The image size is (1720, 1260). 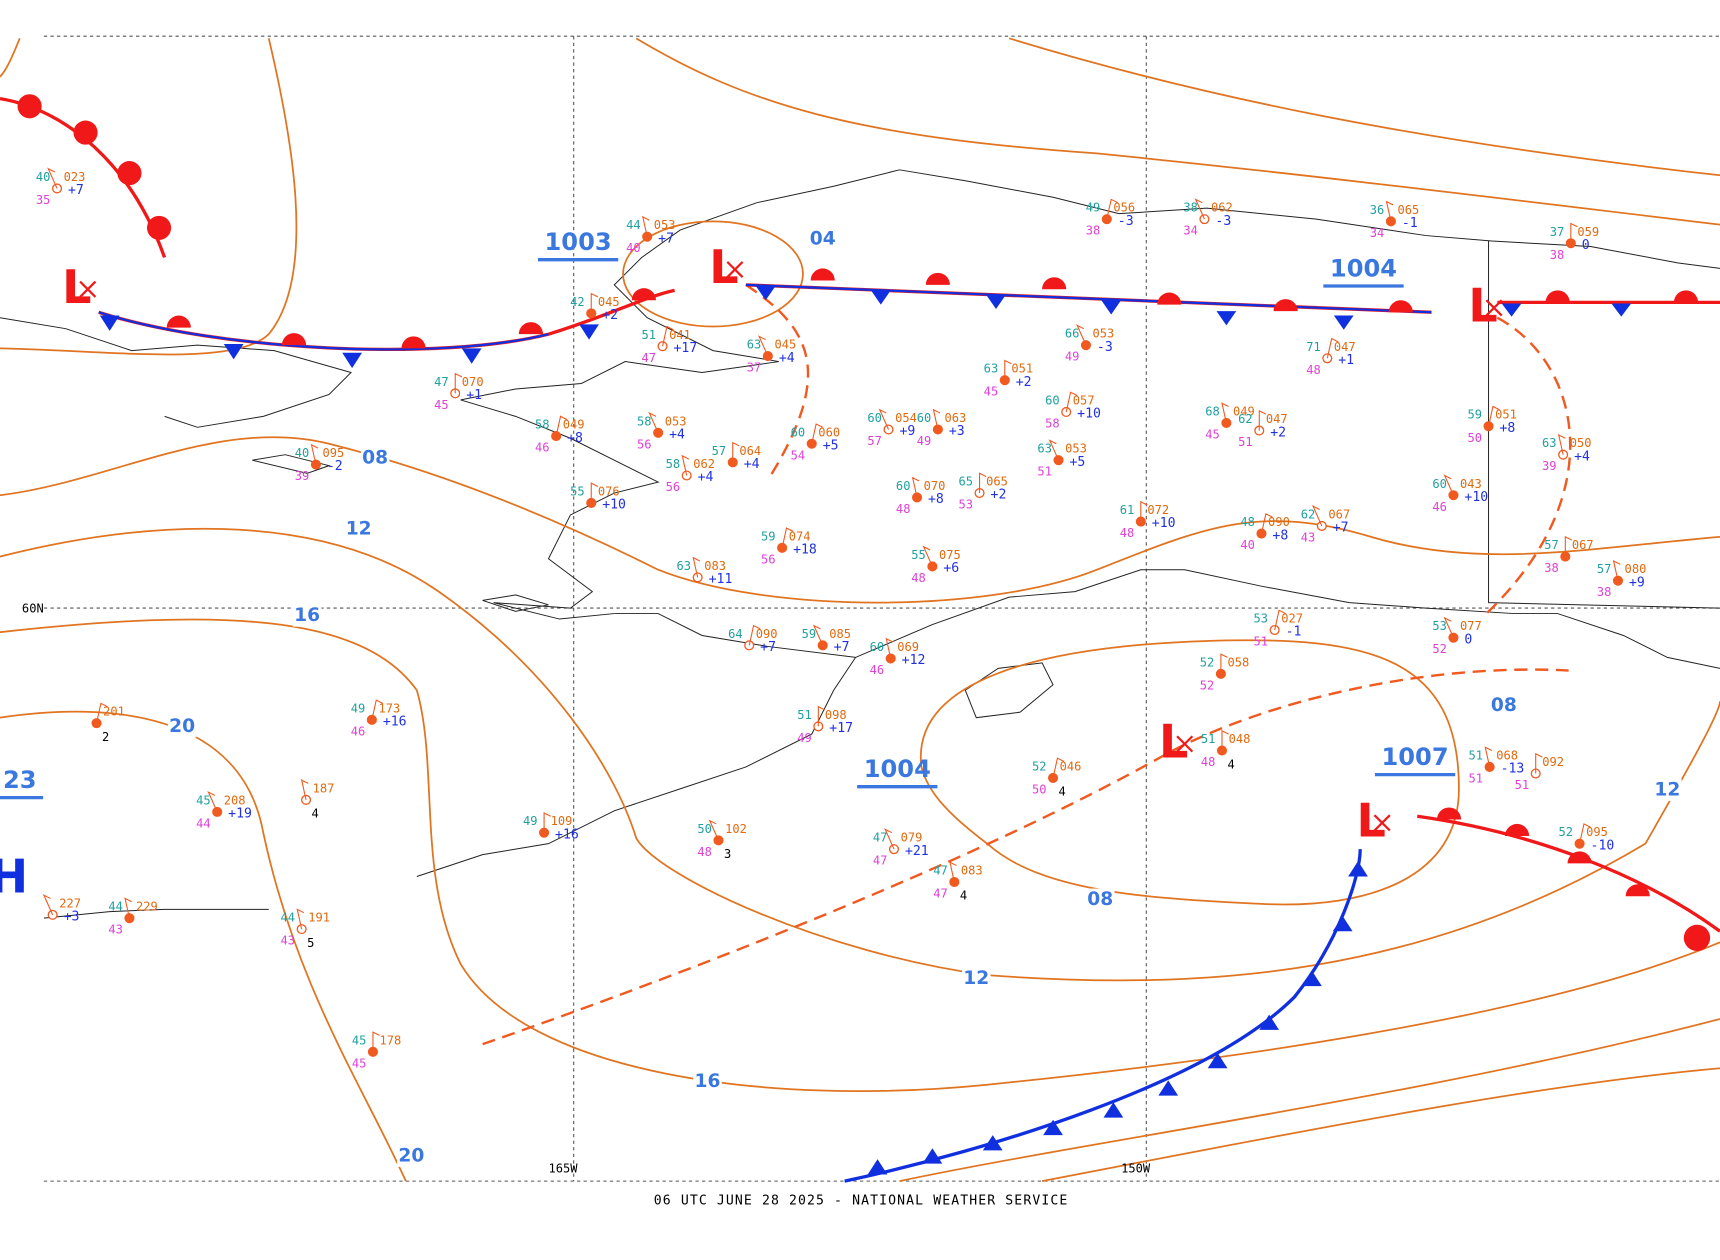 What do you see at coordinates (1325, 524) in the screenshot?
I see `station: 62 067 43 +7` at bounding box center [1325, 524].